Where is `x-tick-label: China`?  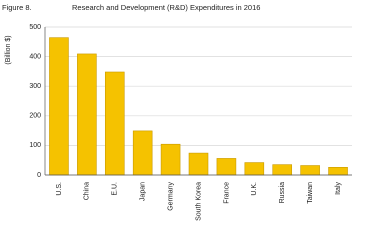 x-tick-label: China is located at coordinates (87, 191).